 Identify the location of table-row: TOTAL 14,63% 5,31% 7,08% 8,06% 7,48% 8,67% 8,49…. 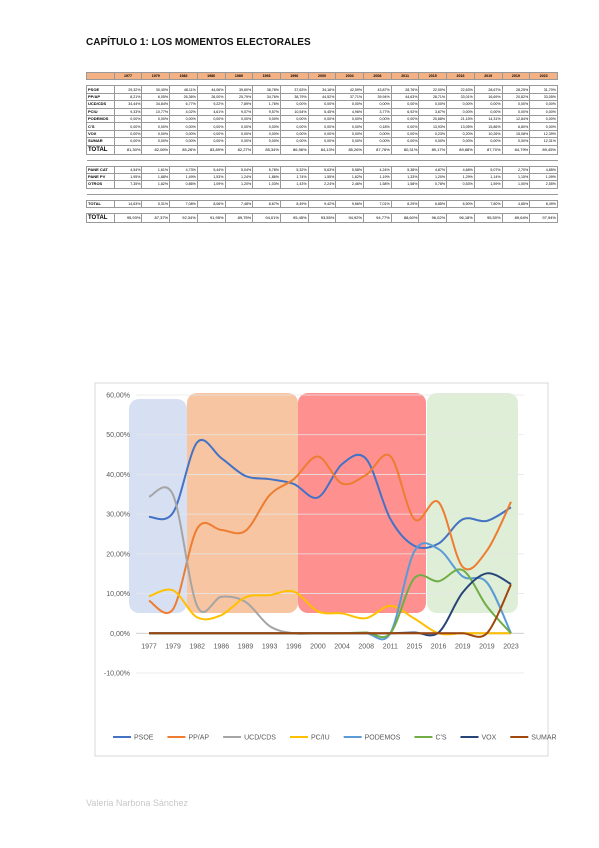
(322, 204).